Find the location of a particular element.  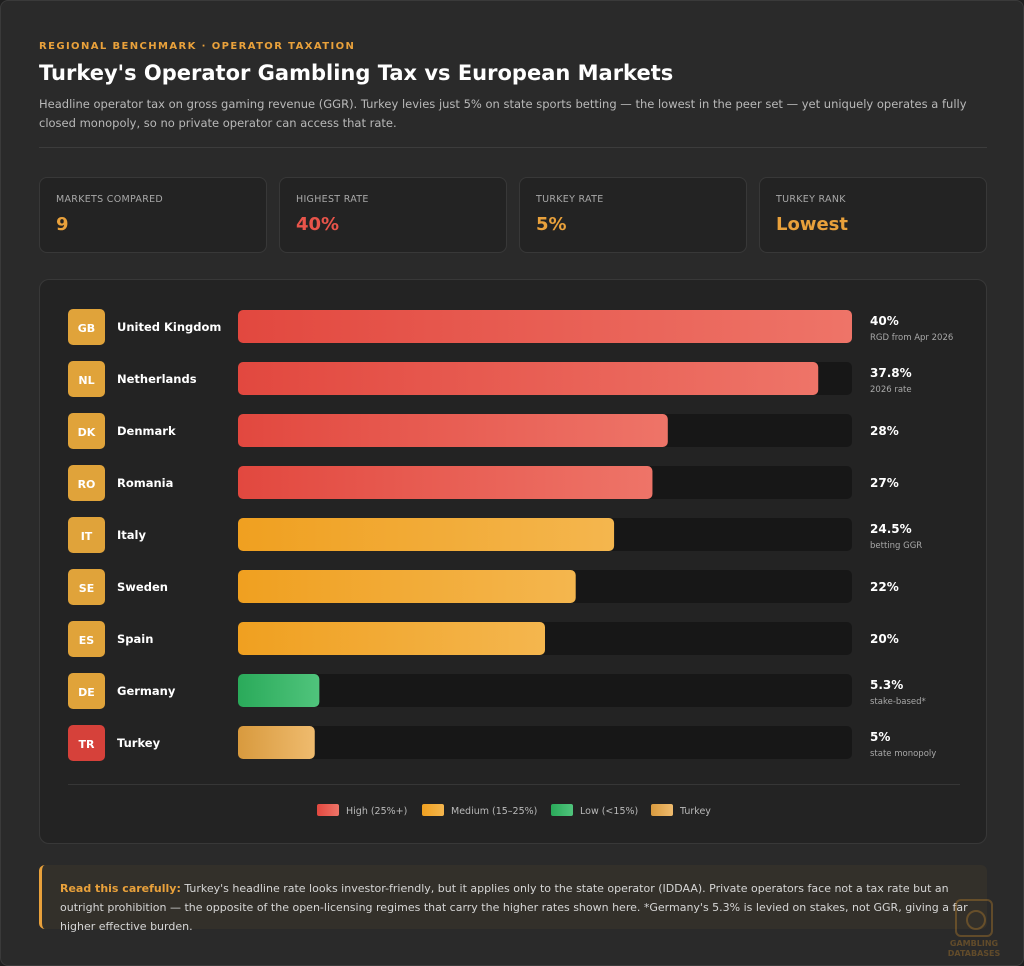

country-code-label: DE is located at coordinates (86, 692).